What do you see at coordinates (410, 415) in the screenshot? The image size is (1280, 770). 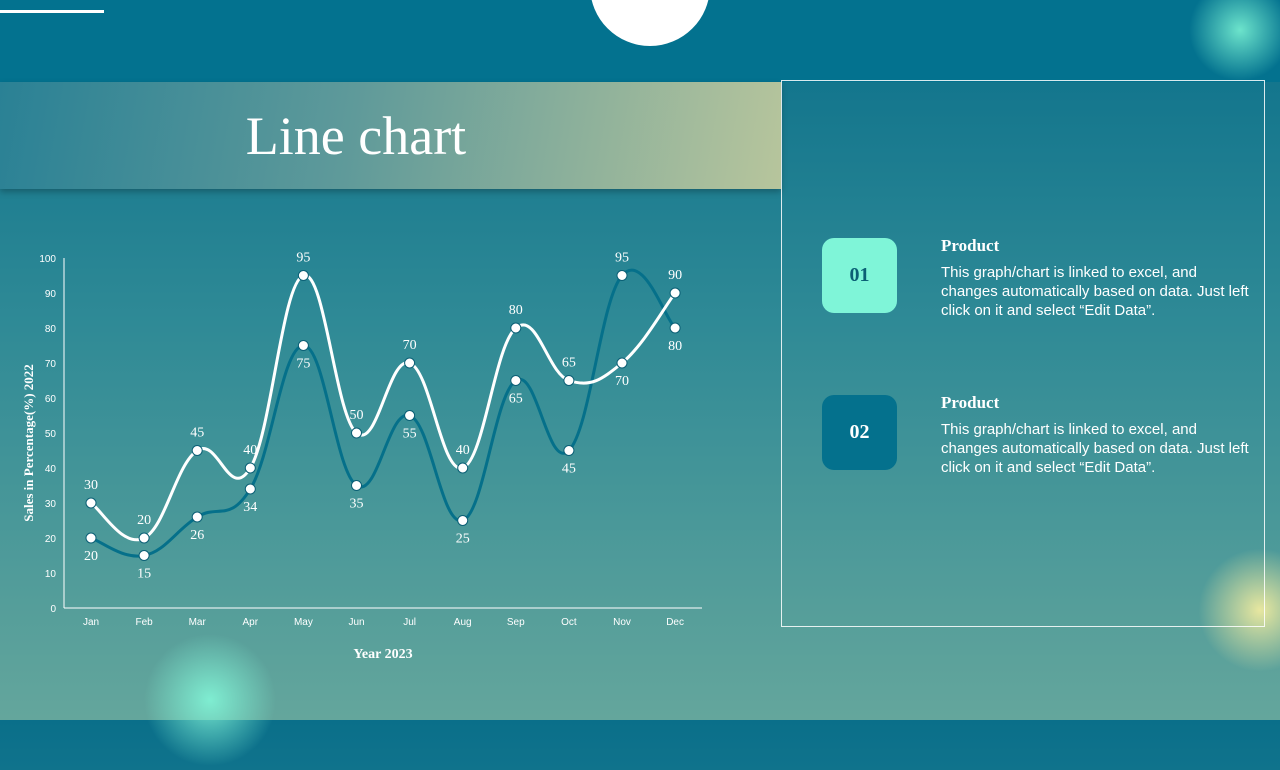 I see `marker-series-2-jul` at bounding box center [410, 415].